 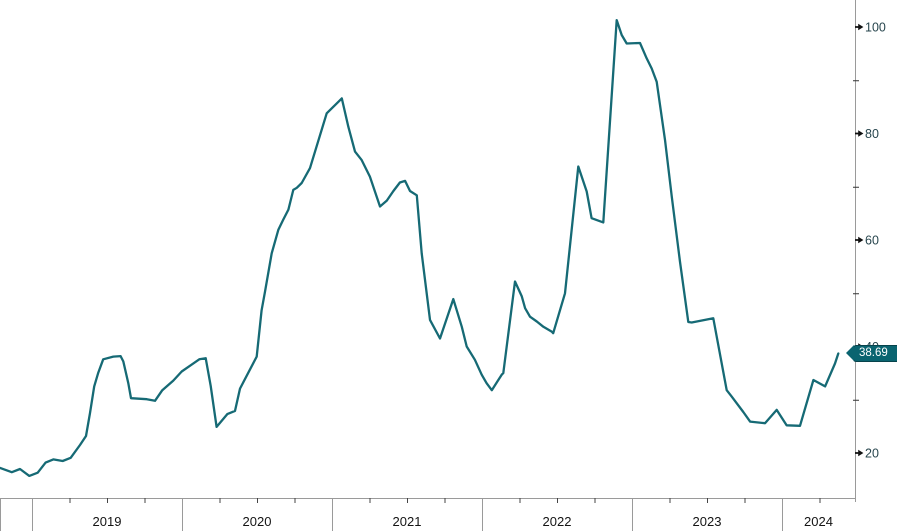 What do you see at coordinates (818, 521) in the screenshot?
I see `year-label: 2024` at bounding box center [818, 521].